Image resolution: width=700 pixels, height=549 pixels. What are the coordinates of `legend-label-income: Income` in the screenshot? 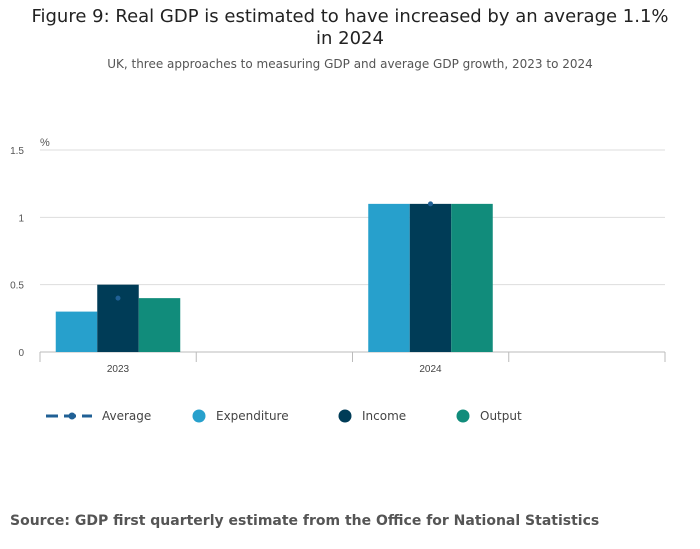 It's located at (384, 416).